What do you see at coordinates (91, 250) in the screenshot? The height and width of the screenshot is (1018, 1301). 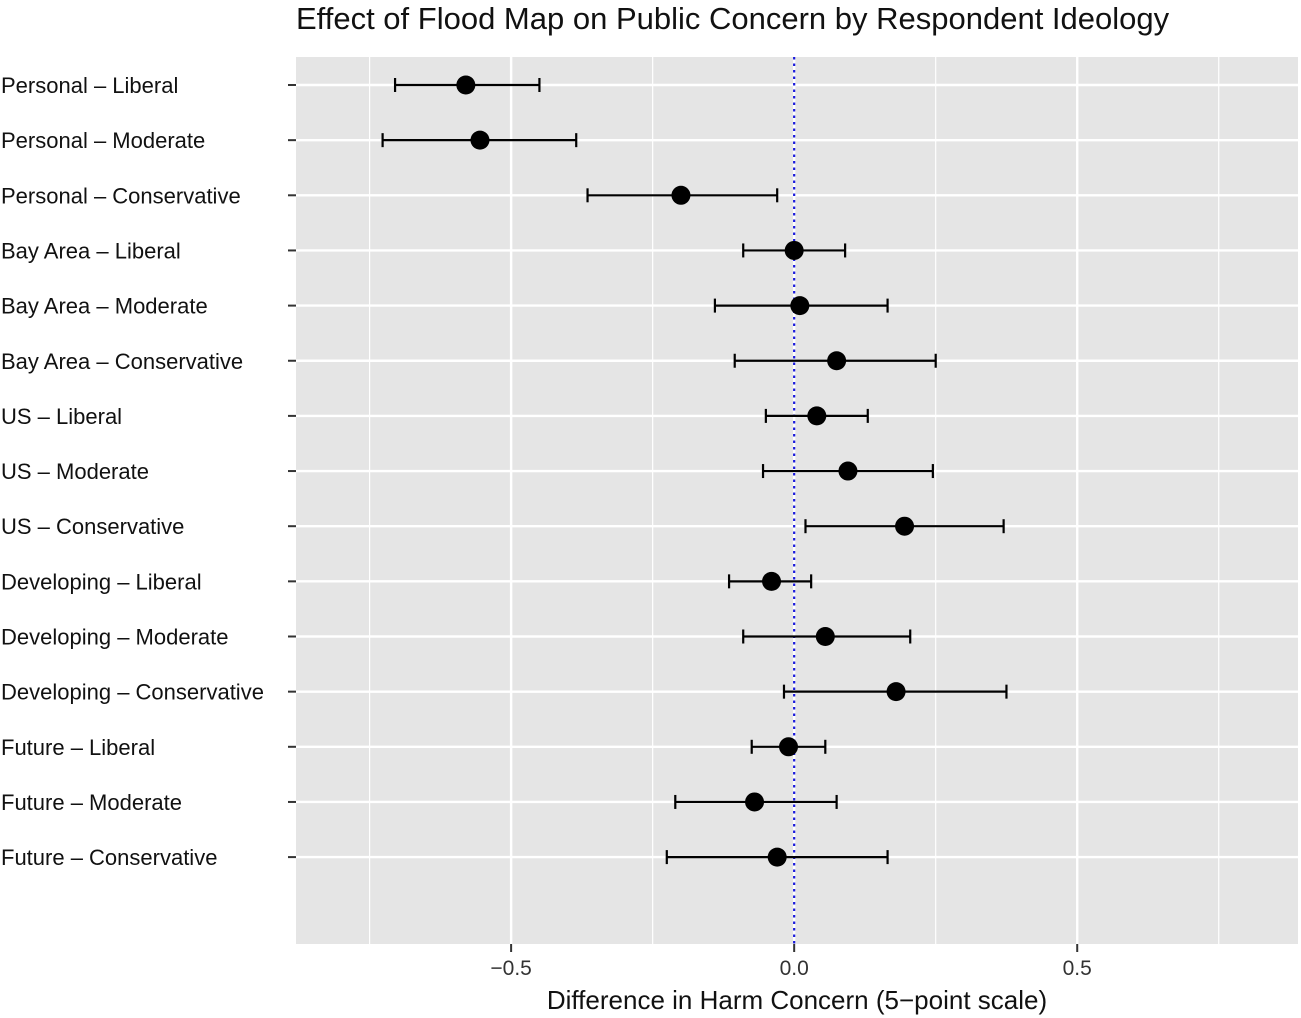 I see `y-tick-label: Bay Area – Liberal` at bounding box center [91, 250].